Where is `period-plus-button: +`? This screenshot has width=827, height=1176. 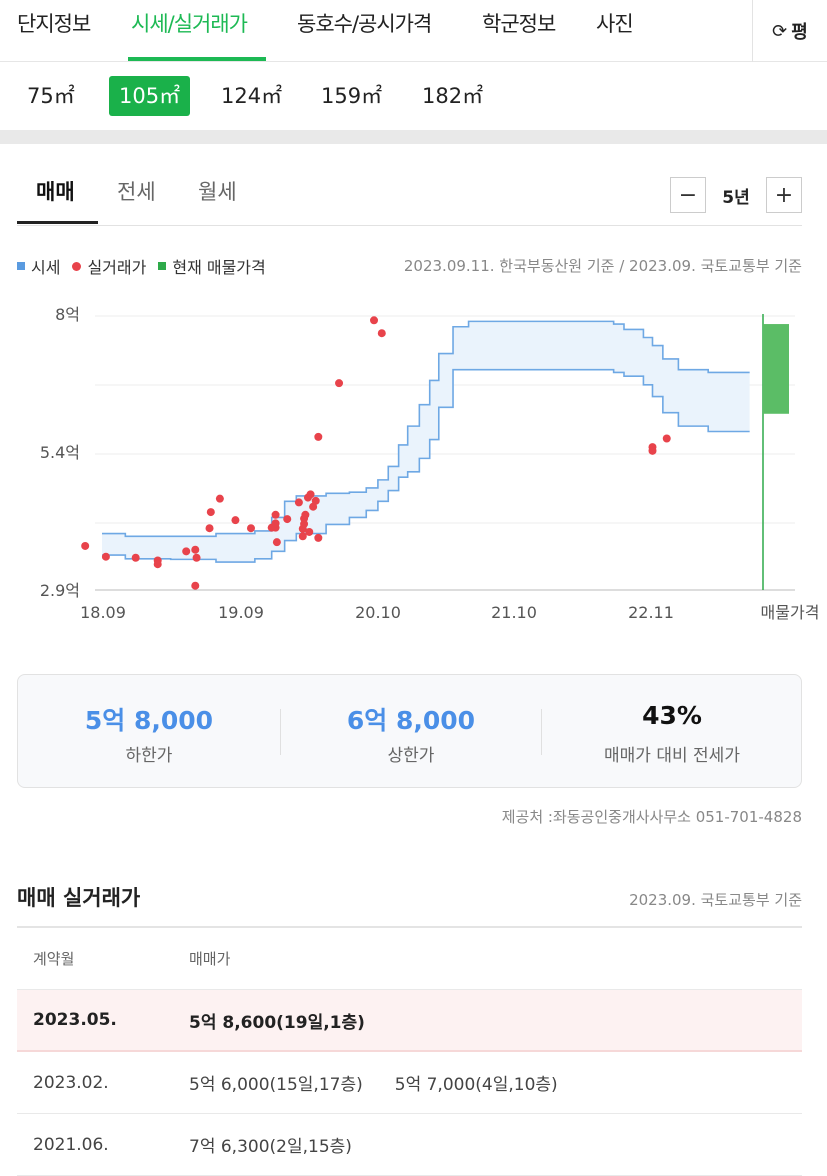
period-plus-button: + is located at coordinates (784, 195).